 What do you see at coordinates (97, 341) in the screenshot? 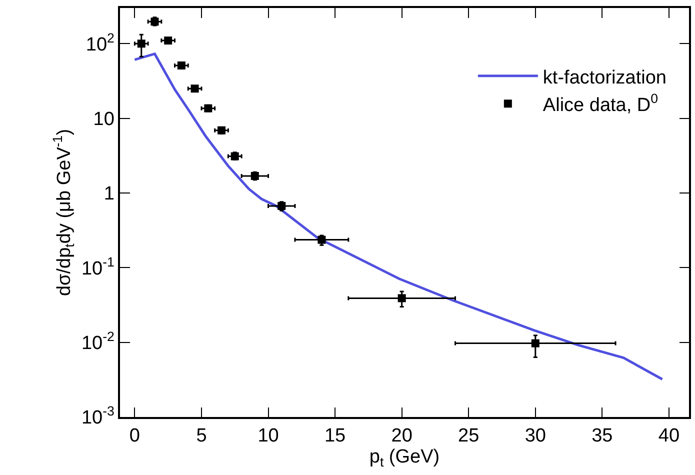
I see `y-tick-label: 10$^{-2}$` at bounding box center [97, 341].